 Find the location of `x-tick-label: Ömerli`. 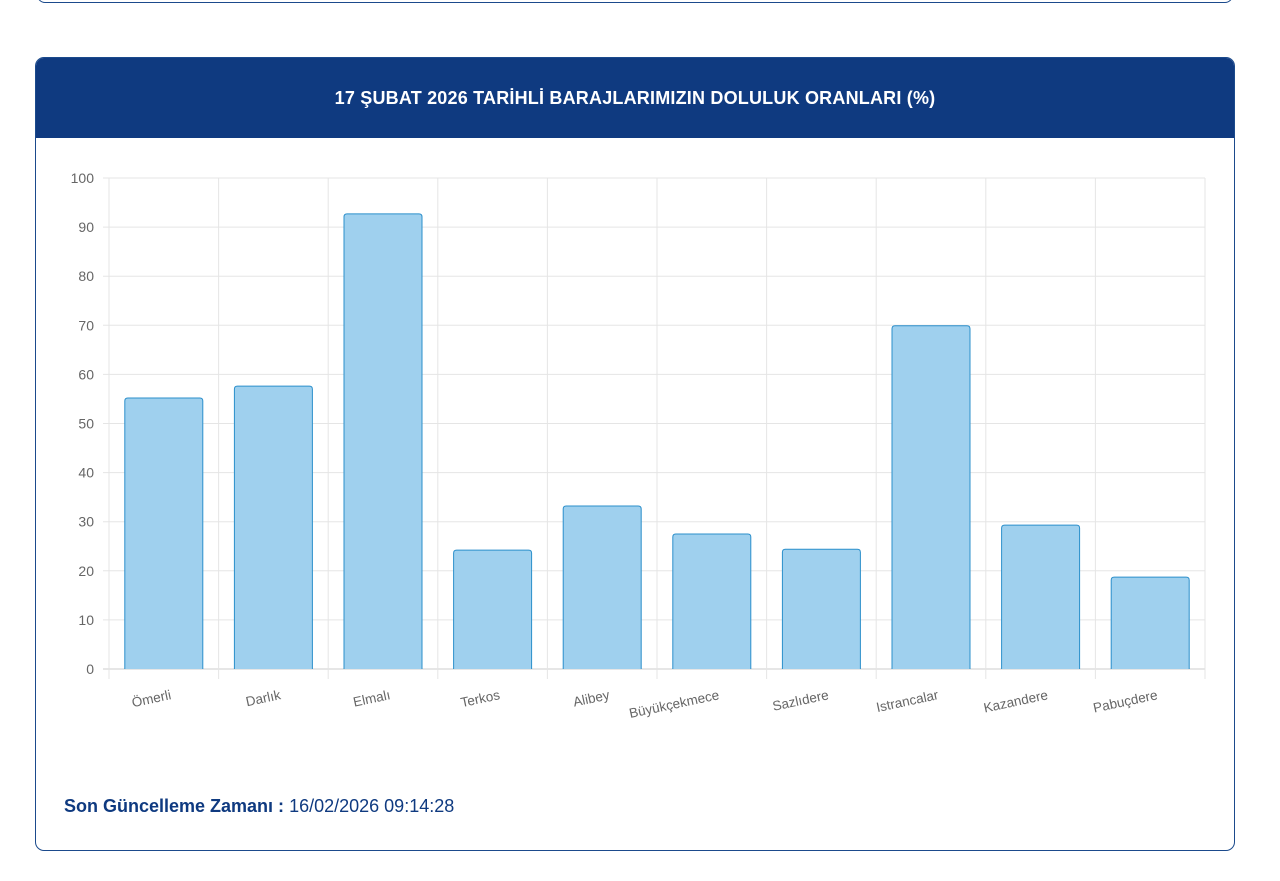

x-tick-label: Ömerli is located at coordinates (151, 698).